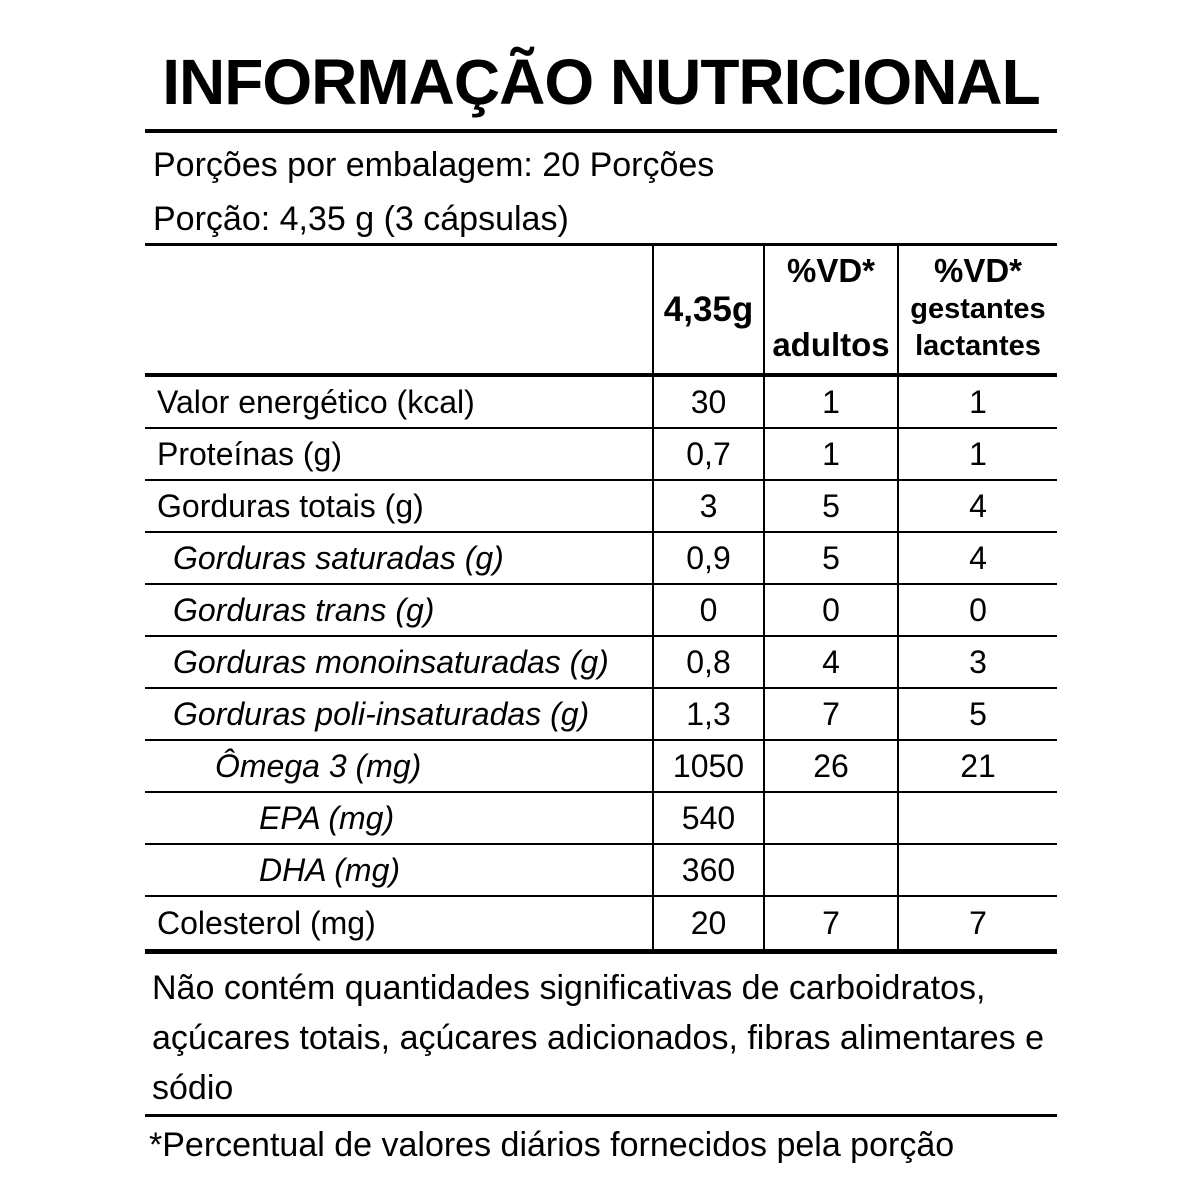 The height and width of the screenshot is (1200, 1200). What do you see at coordinates (318, 765) in the screenshot?
I see `row-label: Ômega 3 (mg)` at bounding box center [318, 765].